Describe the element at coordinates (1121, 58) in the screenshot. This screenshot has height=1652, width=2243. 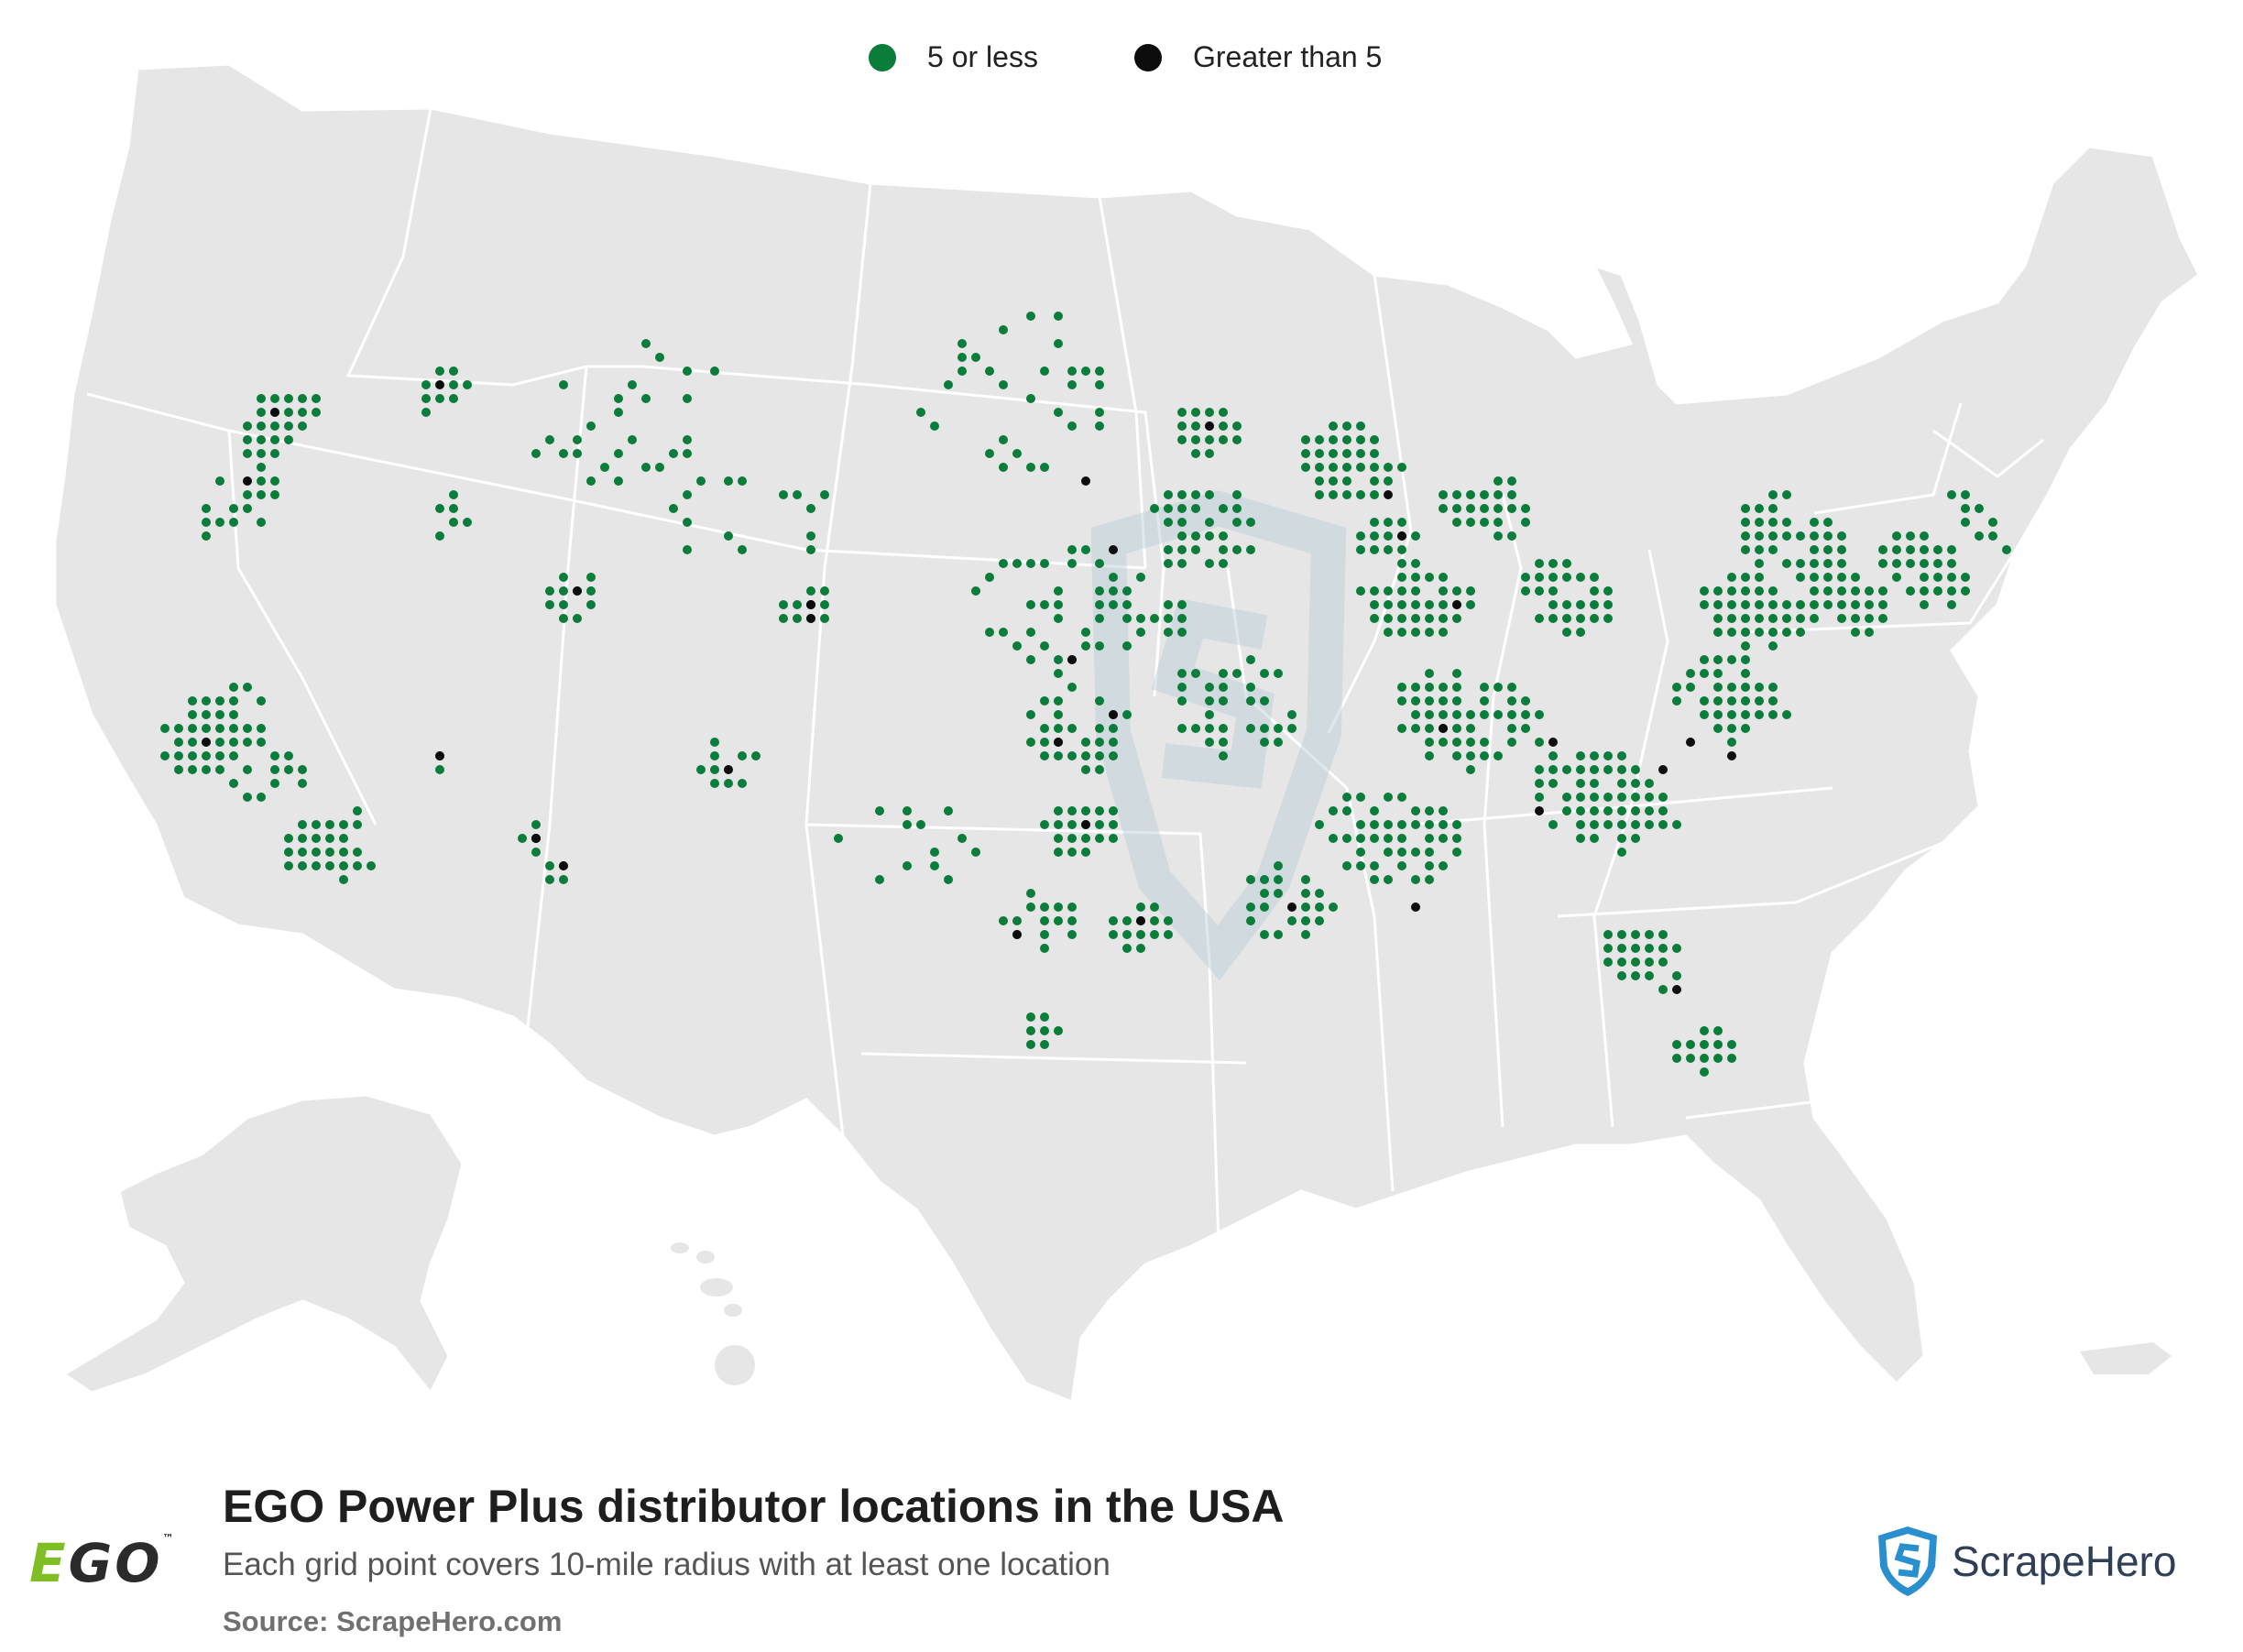
I see `legend: 5 or less Greater than 5` at that location.